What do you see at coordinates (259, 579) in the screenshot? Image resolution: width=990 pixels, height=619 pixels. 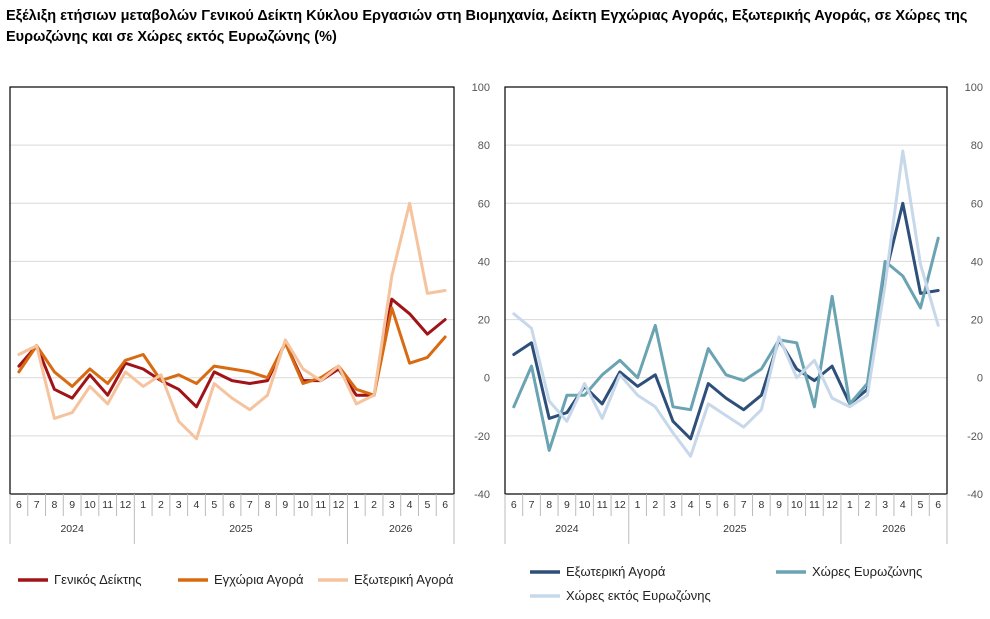 I see `legend-label: Εγχώρια Αγορά` at bounding box center [259, 579].